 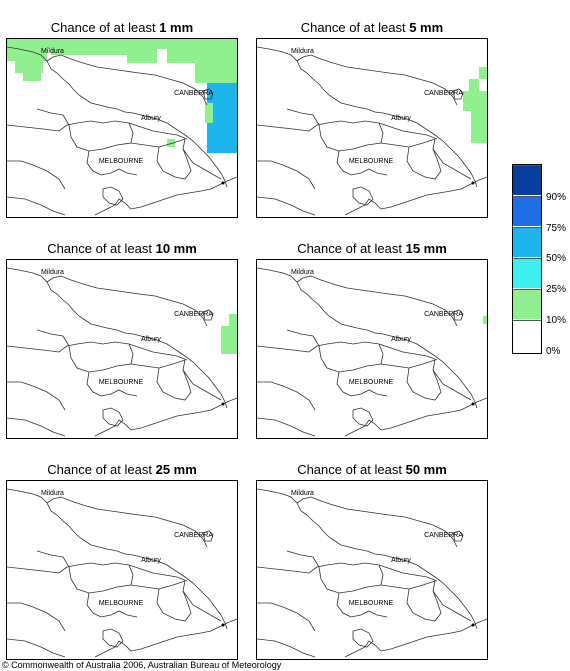 What do you see at coordinates (122, 27) in the screenshot?
I see `panel-title: Chance of at least 1 mm` at bounding box center [122, 27].